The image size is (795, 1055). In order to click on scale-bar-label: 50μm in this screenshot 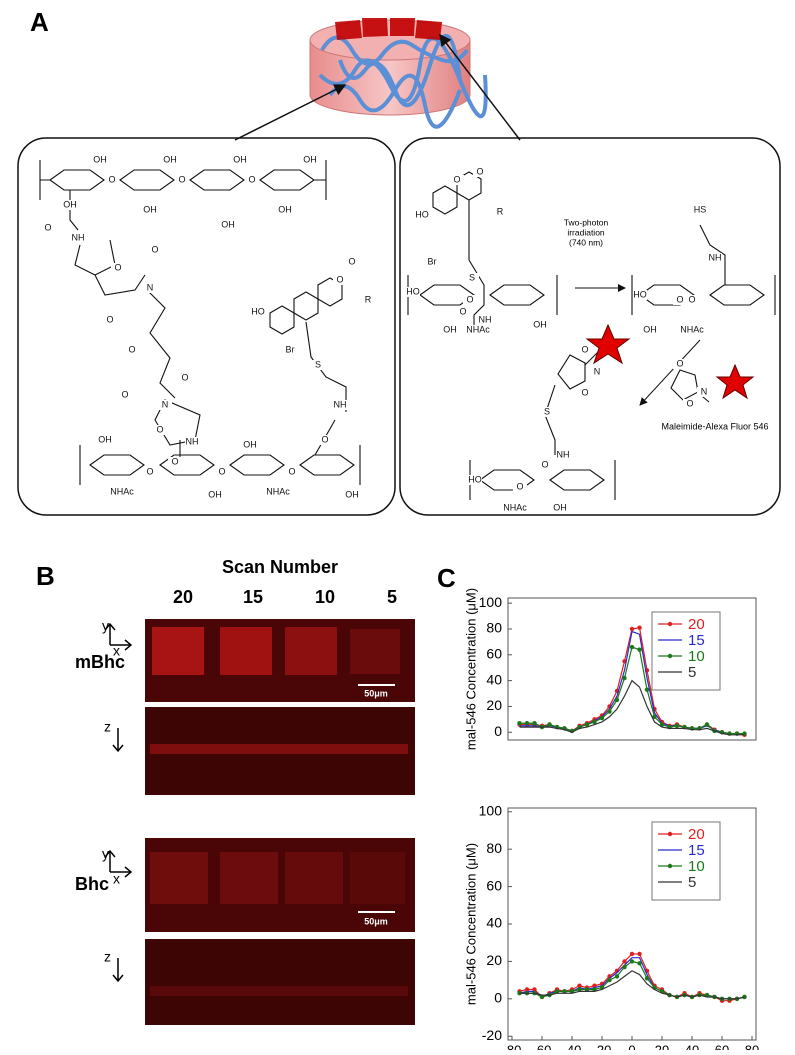, I will do `click(376, 921)`.